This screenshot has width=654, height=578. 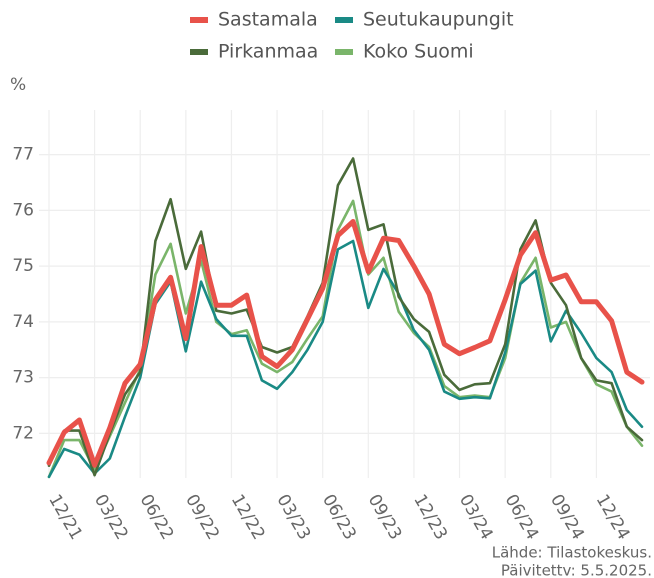 I want to click on y-axis-label: %, so click(x=18, y=85).